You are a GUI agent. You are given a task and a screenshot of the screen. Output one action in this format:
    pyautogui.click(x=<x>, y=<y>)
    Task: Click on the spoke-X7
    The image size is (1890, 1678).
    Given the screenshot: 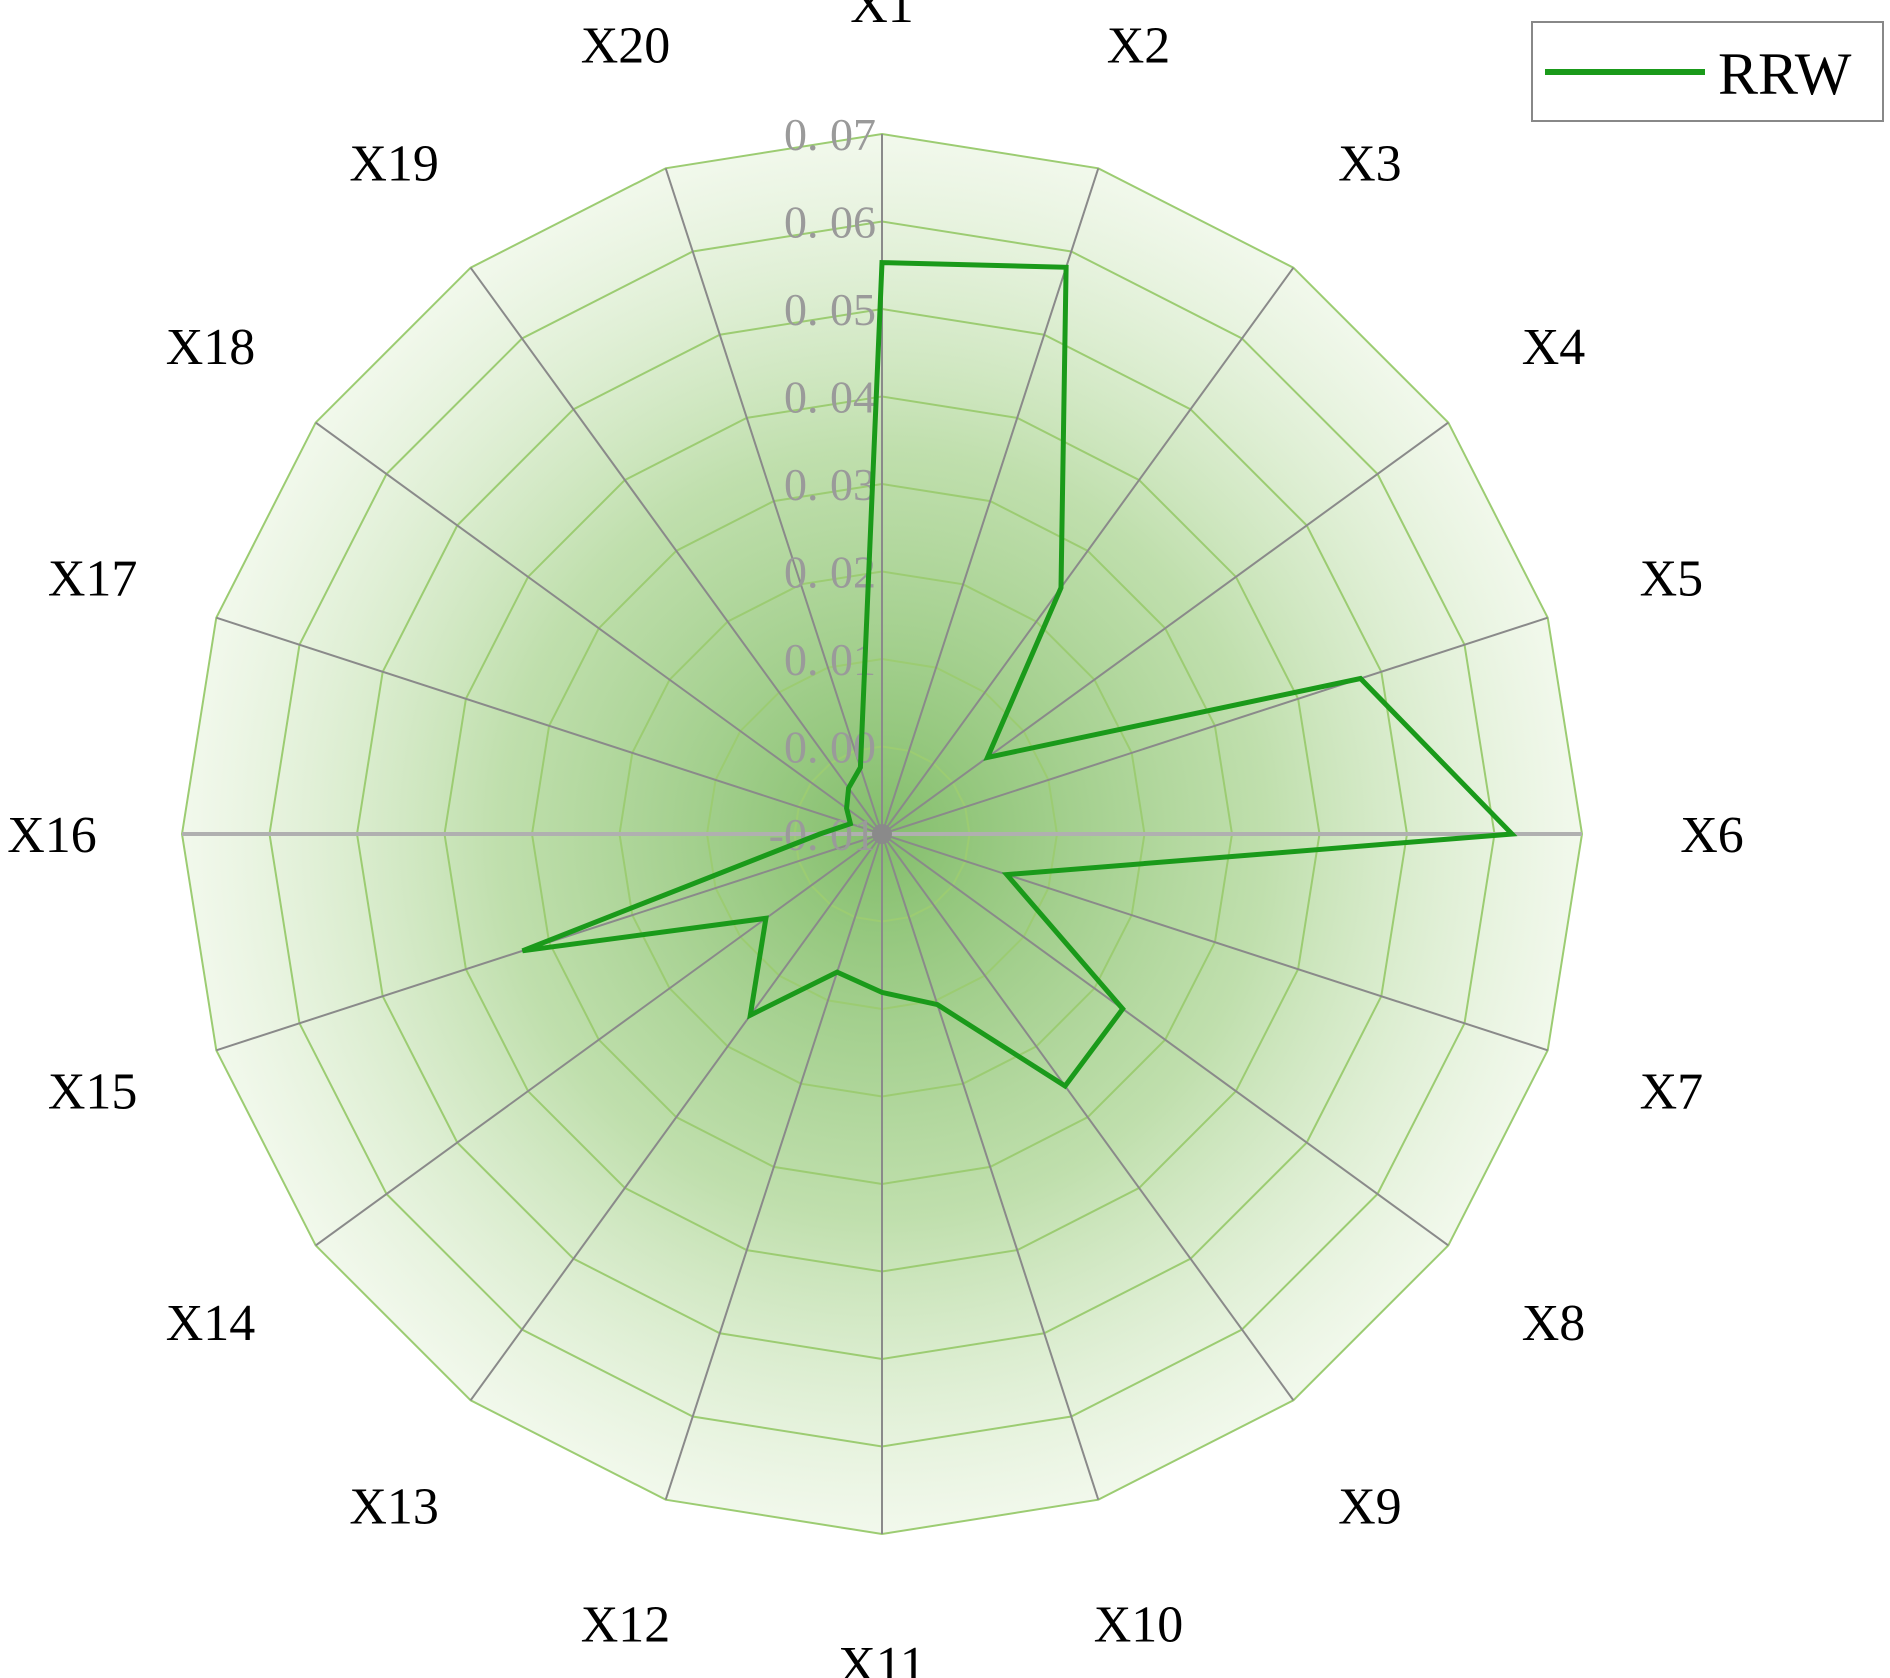 What is the action you would take?
    pyautogui.click(x=1215, y=942)
    